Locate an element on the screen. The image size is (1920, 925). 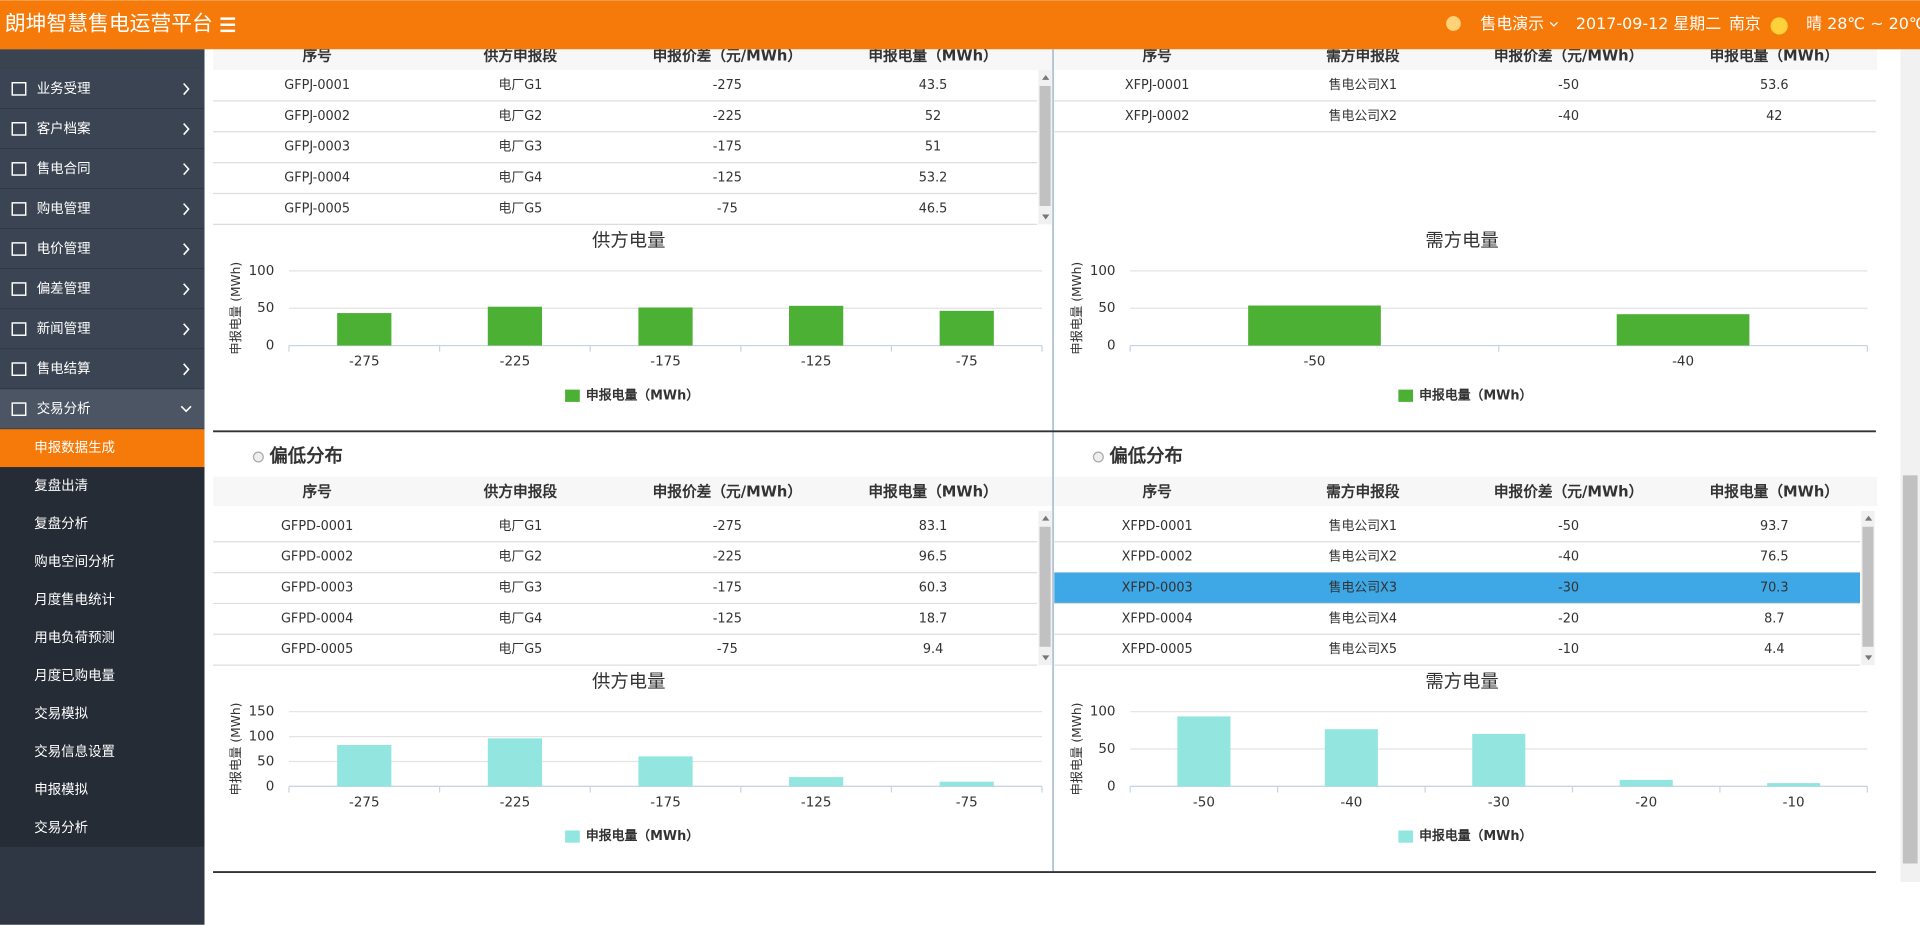
table-row: XFPD-0003 售电公司X3 -30 70.3 is located at coordinates (1457, 588).